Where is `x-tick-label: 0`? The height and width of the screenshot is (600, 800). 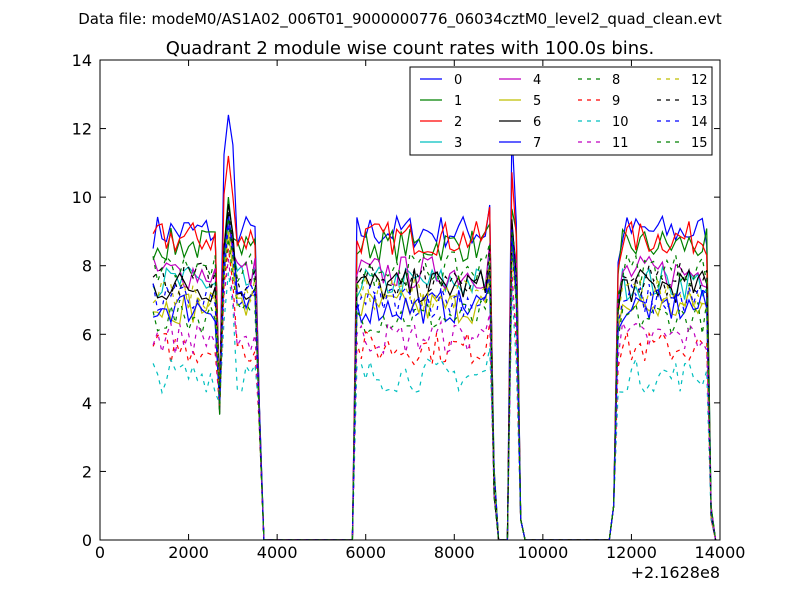 x-tick-label: 0 is located at coordinates (100, 552).